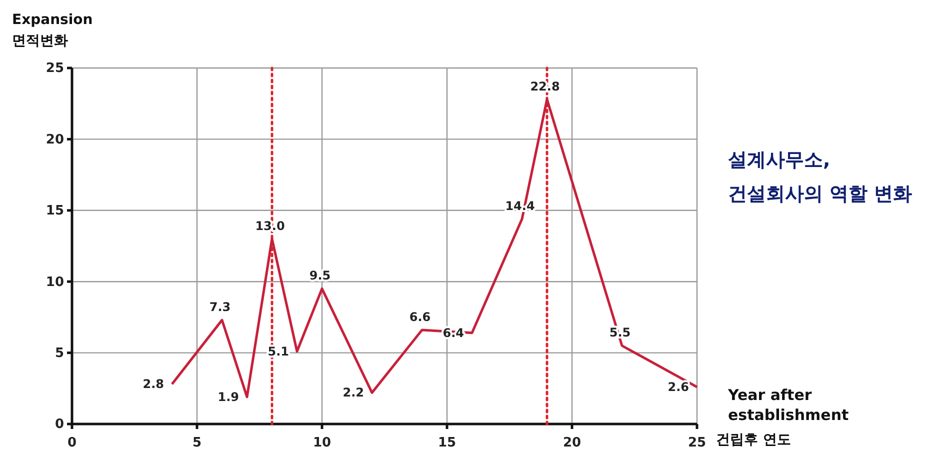 This screenshot has height=452, width=938. Describe the element at coordinates (228, 397) in the screenshot. I see `data-label: 1.9` at that location.